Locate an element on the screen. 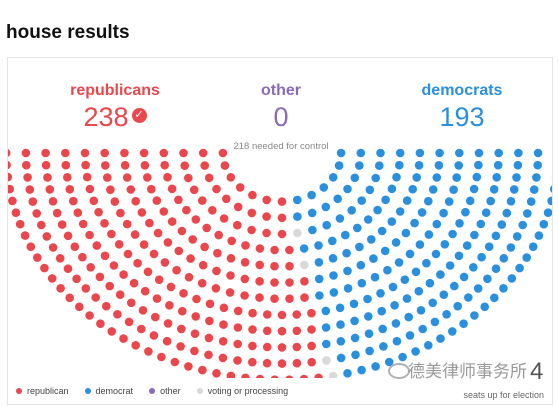  watermark-logo-icon is located at coordinates (399, 371).